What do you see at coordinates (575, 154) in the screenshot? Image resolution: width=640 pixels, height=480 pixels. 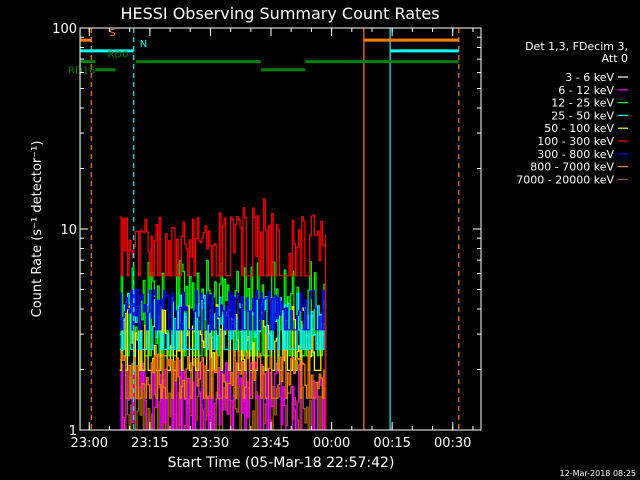 I see `legend-entry-label-7: 300 - 800 keV` at bounding box center [575, 154].